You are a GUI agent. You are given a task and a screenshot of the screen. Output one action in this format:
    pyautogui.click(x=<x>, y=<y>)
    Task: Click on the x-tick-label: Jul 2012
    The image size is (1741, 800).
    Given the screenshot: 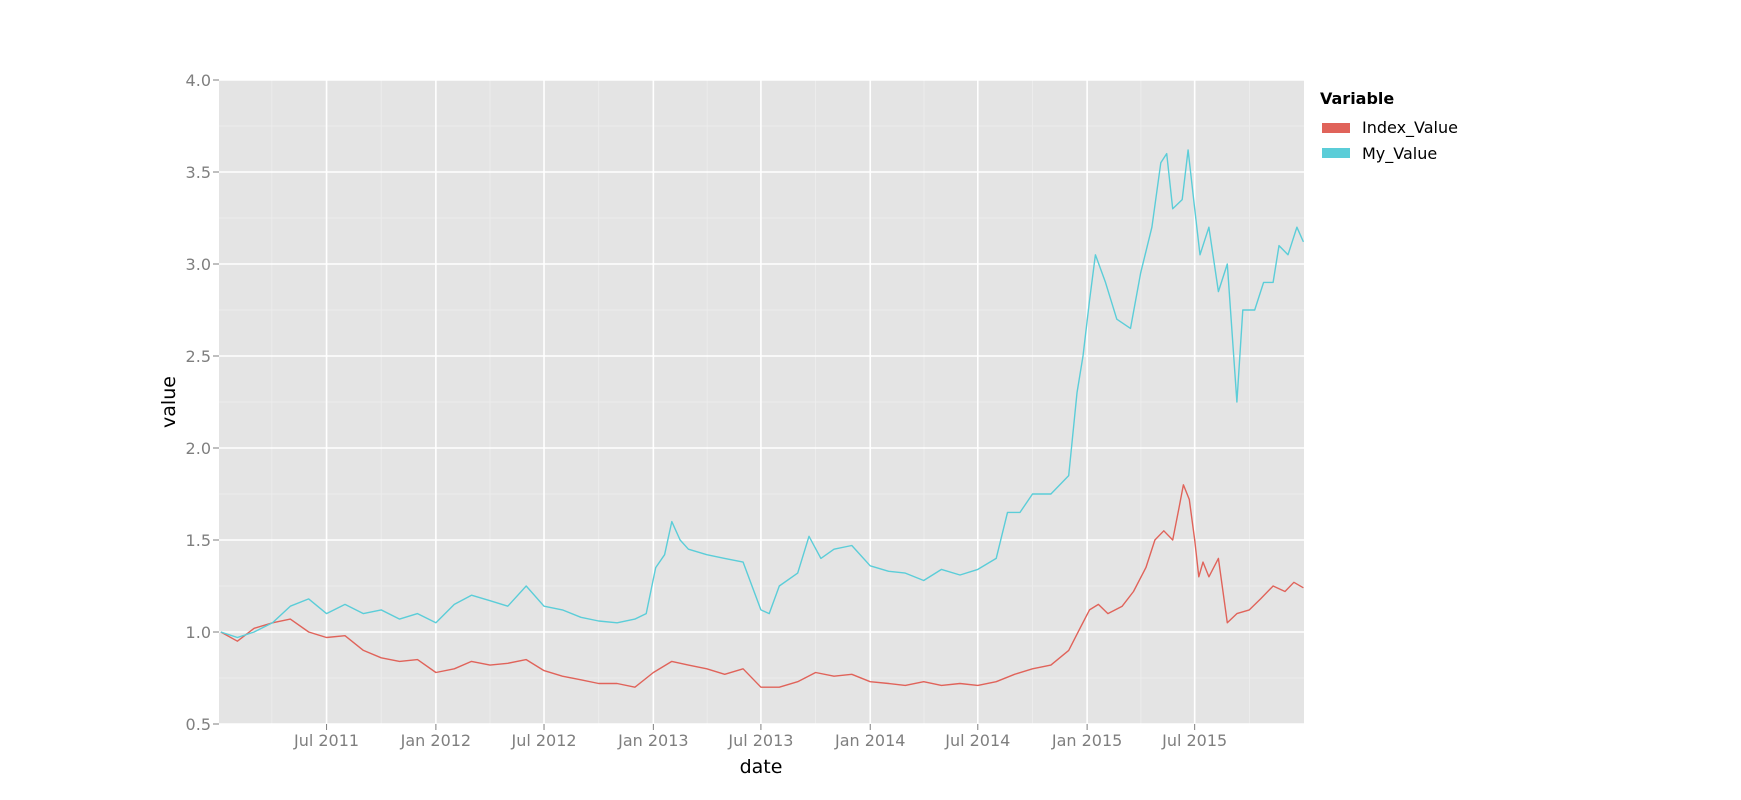 What is the action you would take?
    pyautogui.click(x=543, y=740)
    